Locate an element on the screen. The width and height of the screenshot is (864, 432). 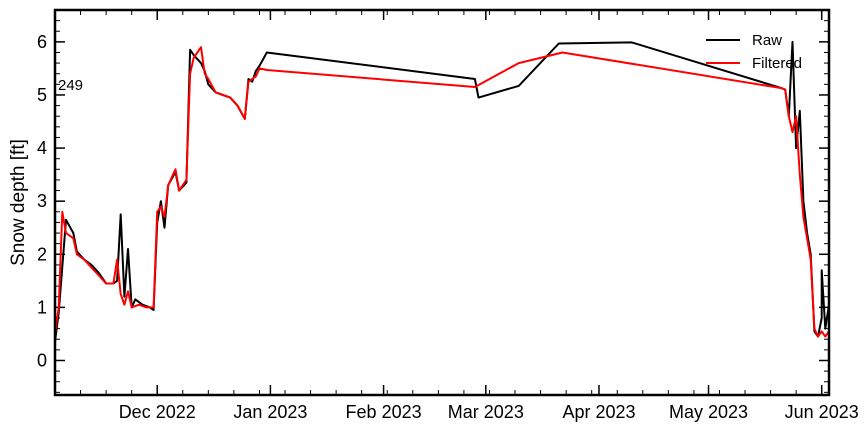
y-tick-label: 6 is located at coordinates (42, 42).